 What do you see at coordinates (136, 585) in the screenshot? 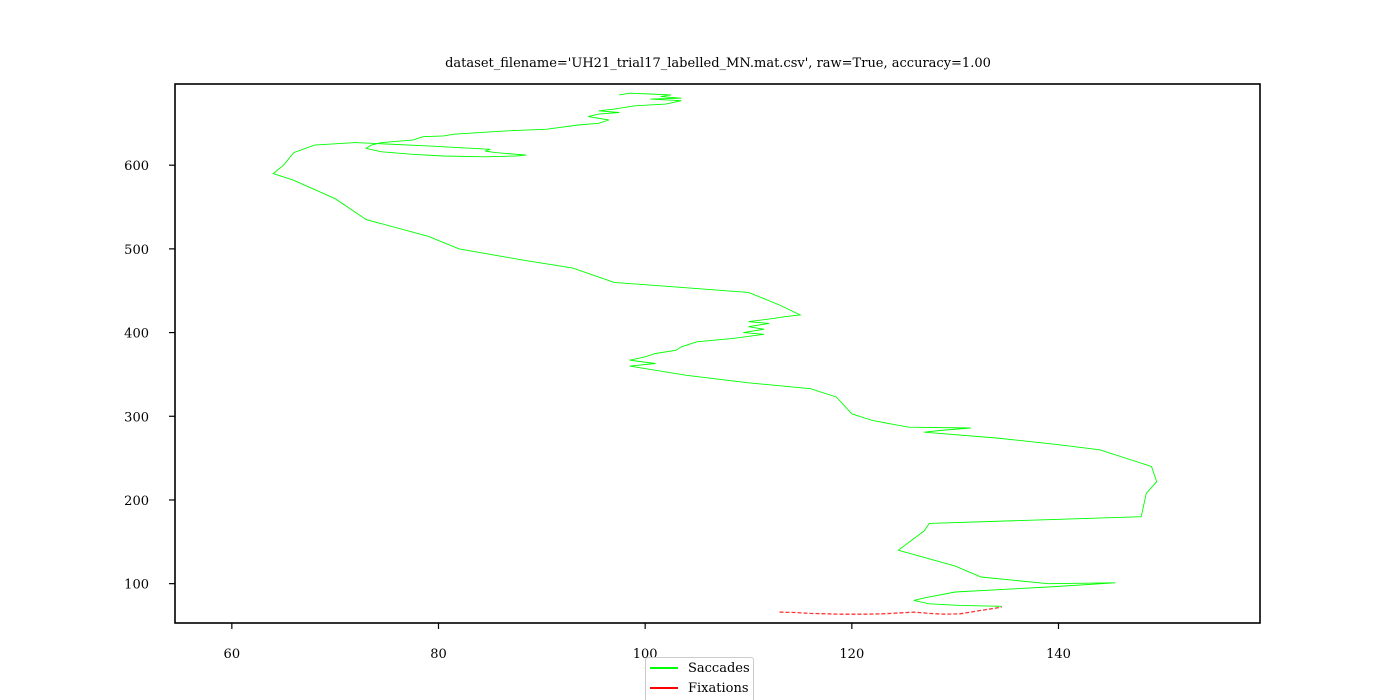
I see `y-tick-label: 100` at bounding box center [136, 585].